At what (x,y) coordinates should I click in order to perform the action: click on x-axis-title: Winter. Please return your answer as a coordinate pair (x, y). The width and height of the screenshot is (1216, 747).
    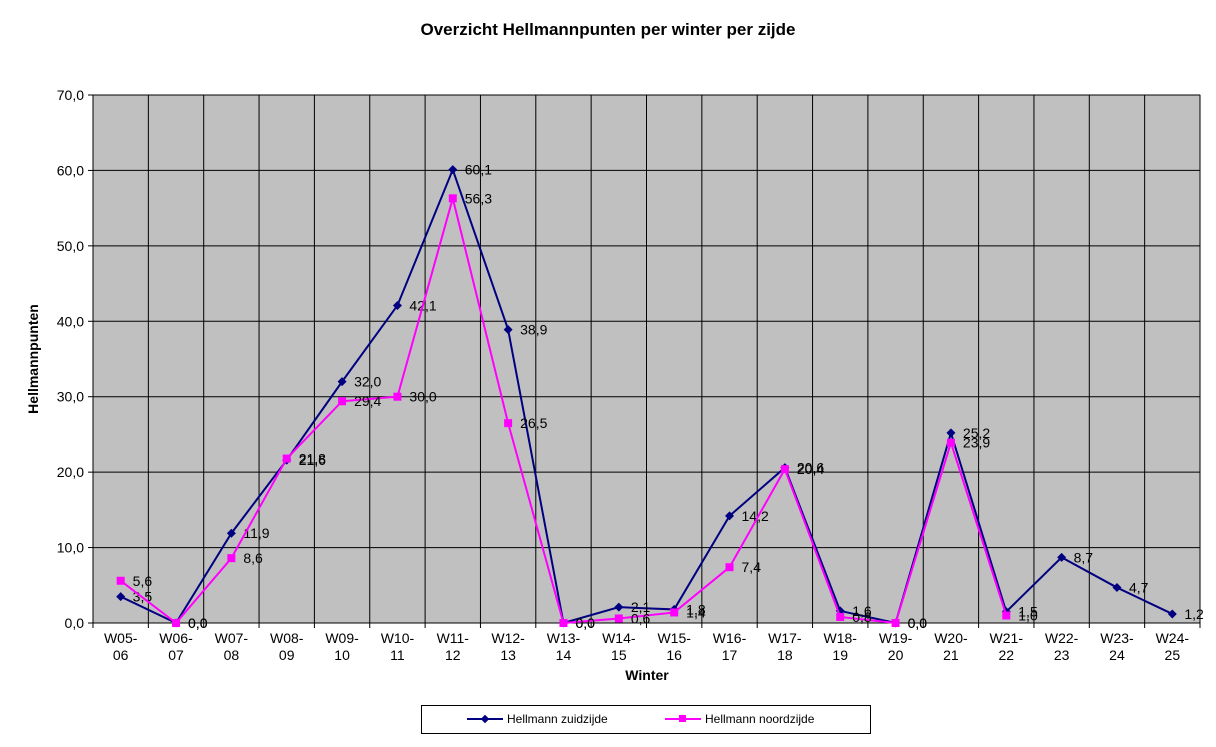
    Looking at the image, I should click on (647, 675).